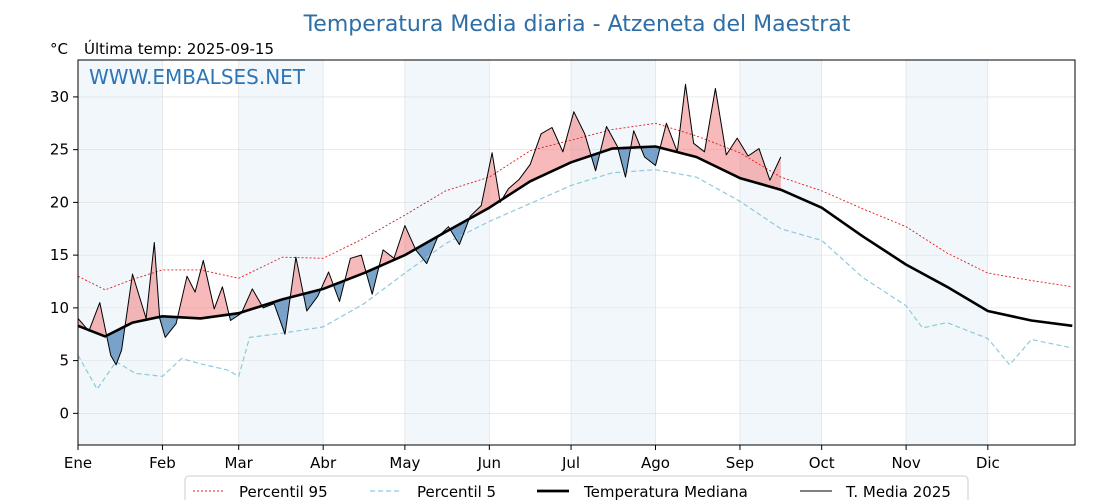  Describe the element at coordinates (489, 463) in the screenshot. I see `x-tick-label: Jun` at that location.